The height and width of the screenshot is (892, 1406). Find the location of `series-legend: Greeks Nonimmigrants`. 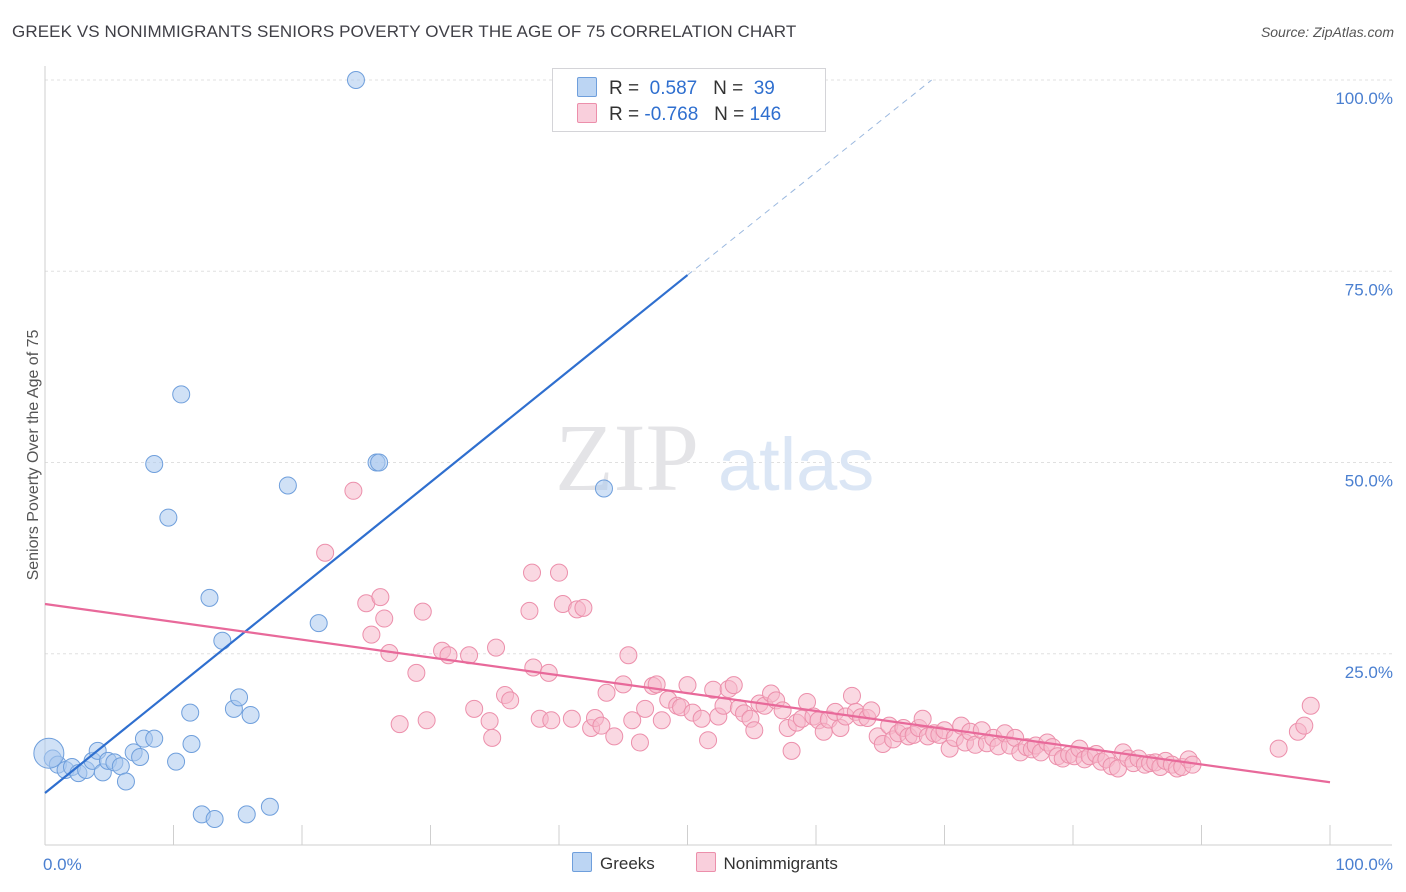

series-legend: Greeks Nonimmigrants is located at coordinates (723, 863).